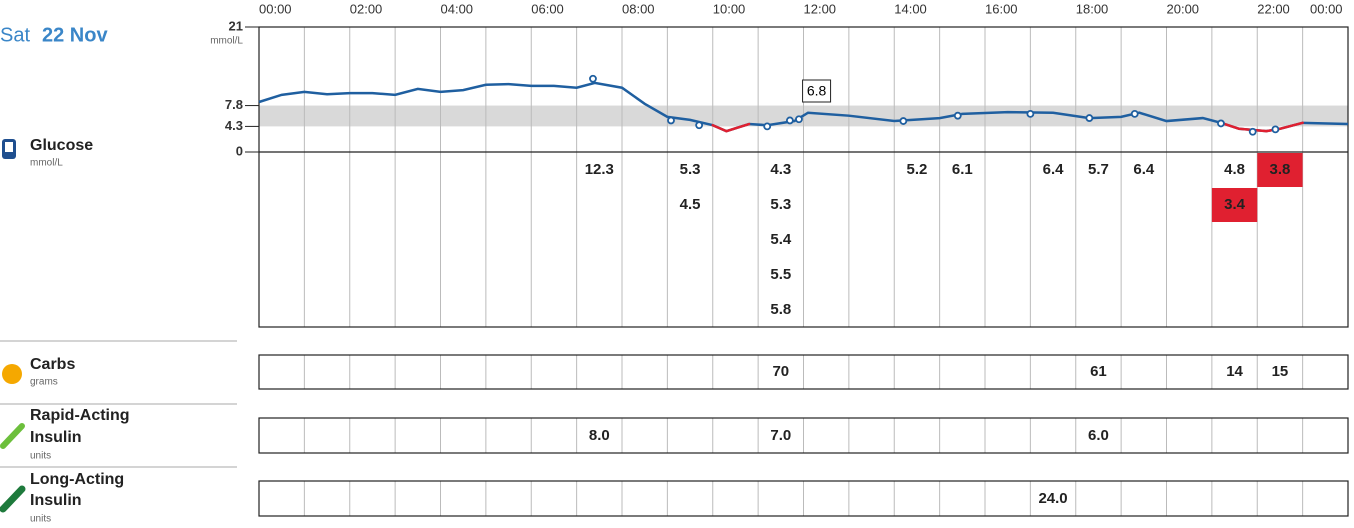  I want to click on glucose-value: 3.8, so click(1280, 169).